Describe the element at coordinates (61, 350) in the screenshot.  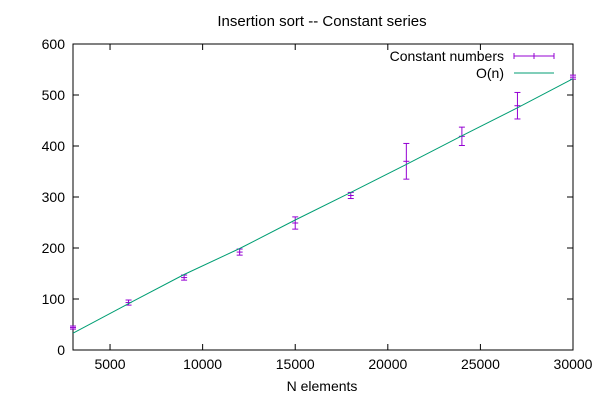
I see `y-tick-label: 0` at that location.